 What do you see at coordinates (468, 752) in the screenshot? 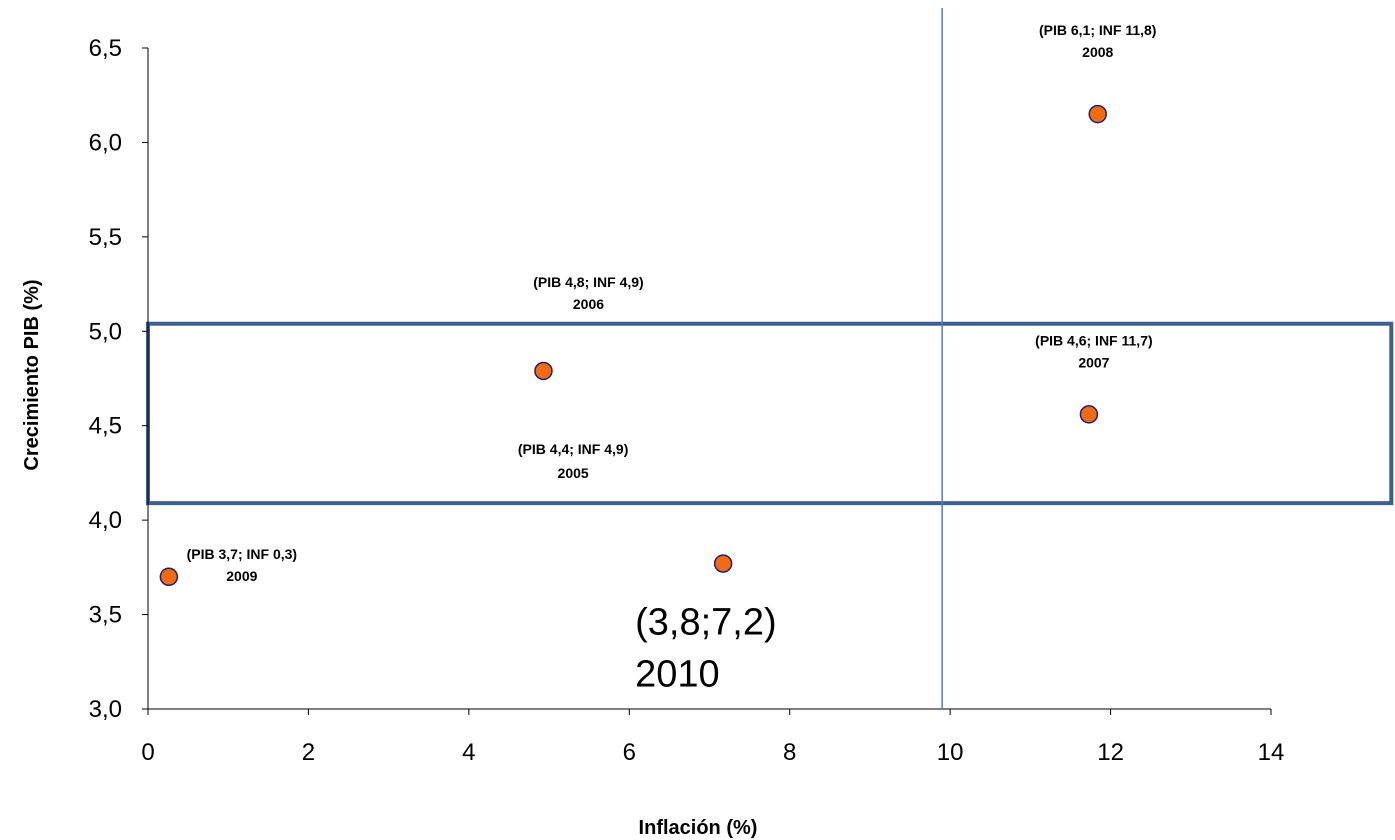
I see `x-tick-label: 4` at bounding box center [468, 752].